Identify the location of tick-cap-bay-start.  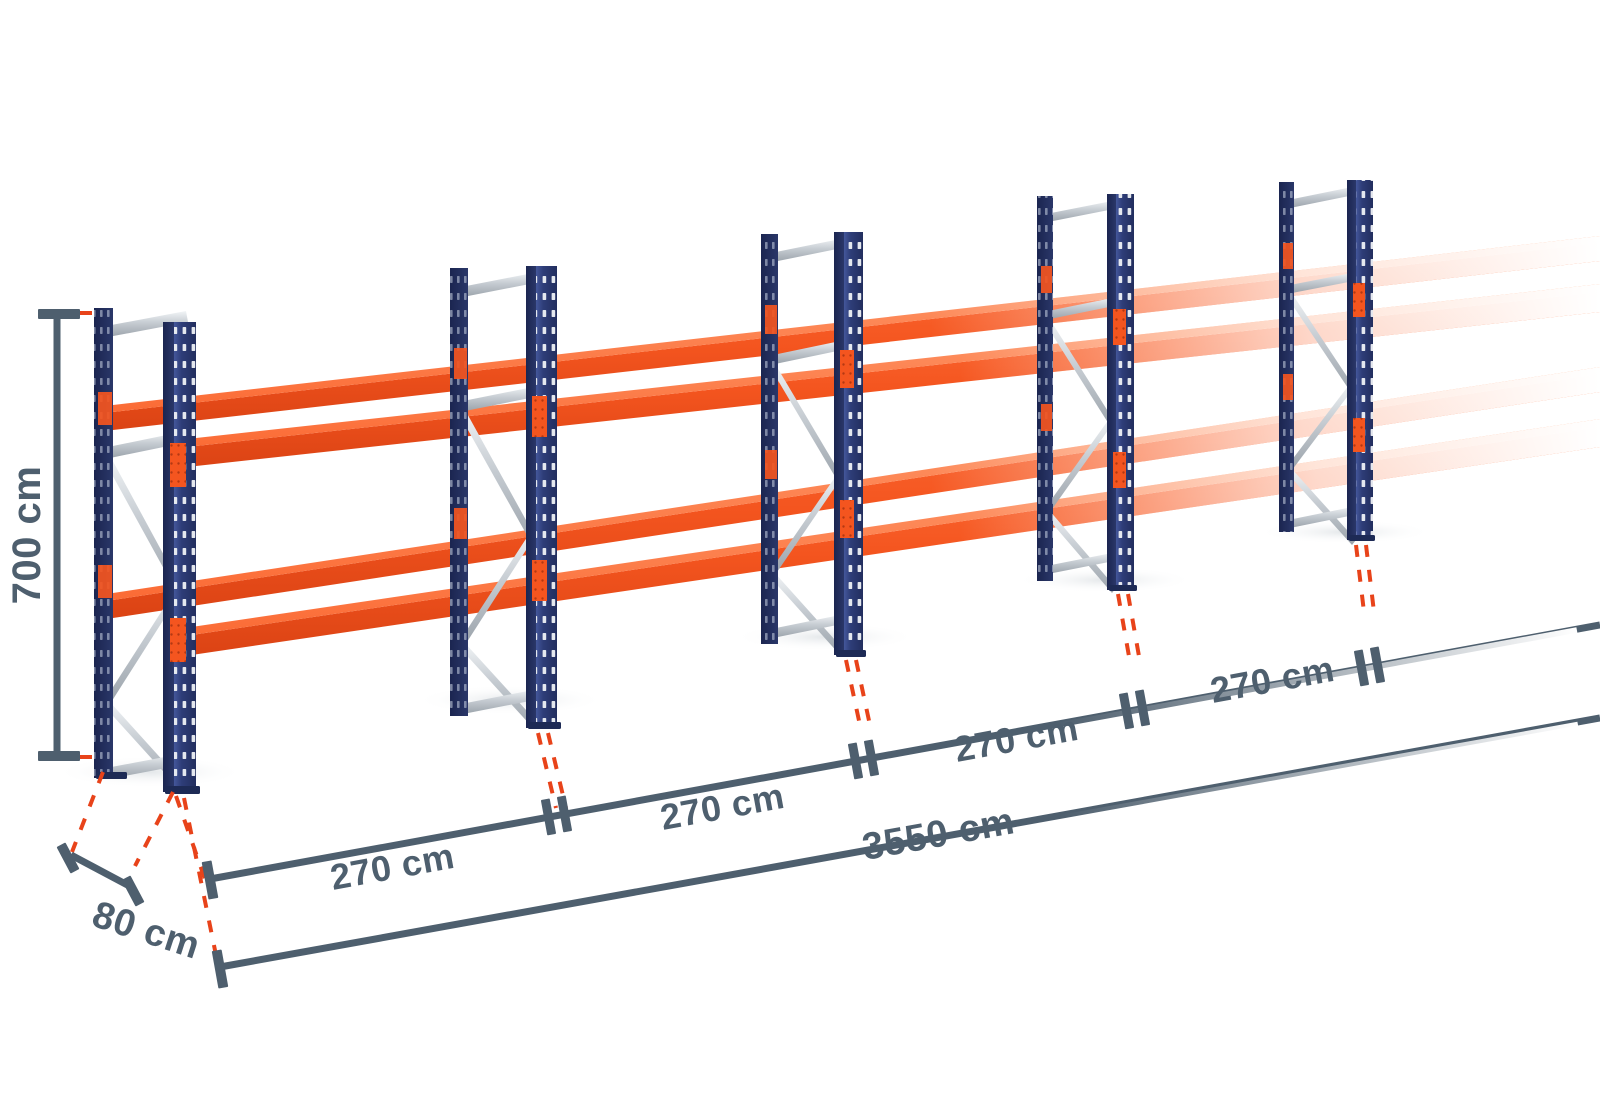
(210, 880).